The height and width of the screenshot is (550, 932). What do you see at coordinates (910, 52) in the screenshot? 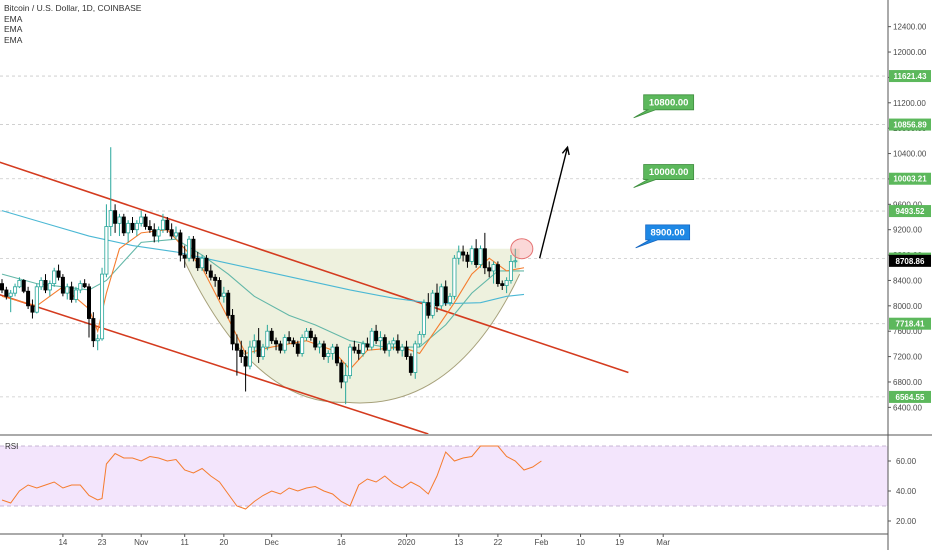
I see `price-tick-label: 12000.00` at bounding box center [910, 52].